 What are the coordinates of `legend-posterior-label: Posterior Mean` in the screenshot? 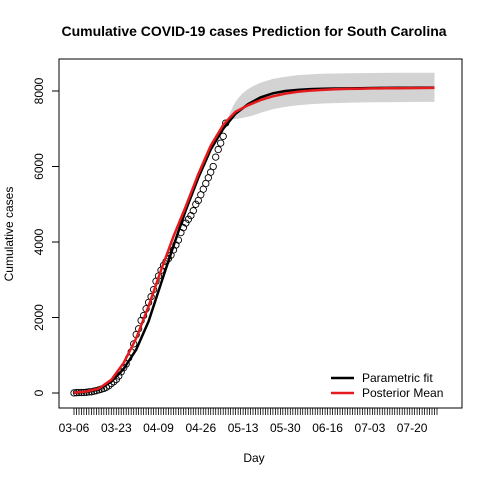 It's located at (402, 393).